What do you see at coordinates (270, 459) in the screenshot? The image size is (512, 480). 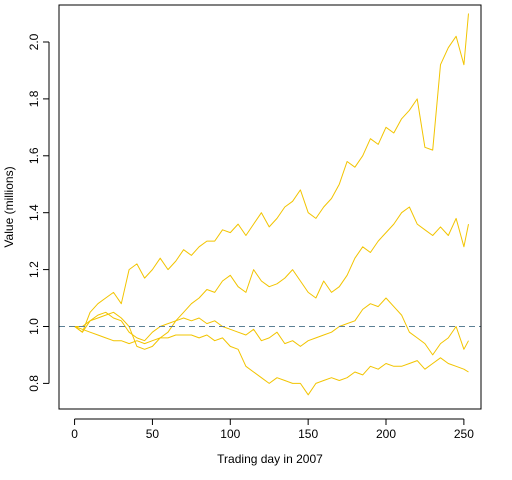 I see `x-axis-label: Trading day in 2007` at bounding box center [270, 459].